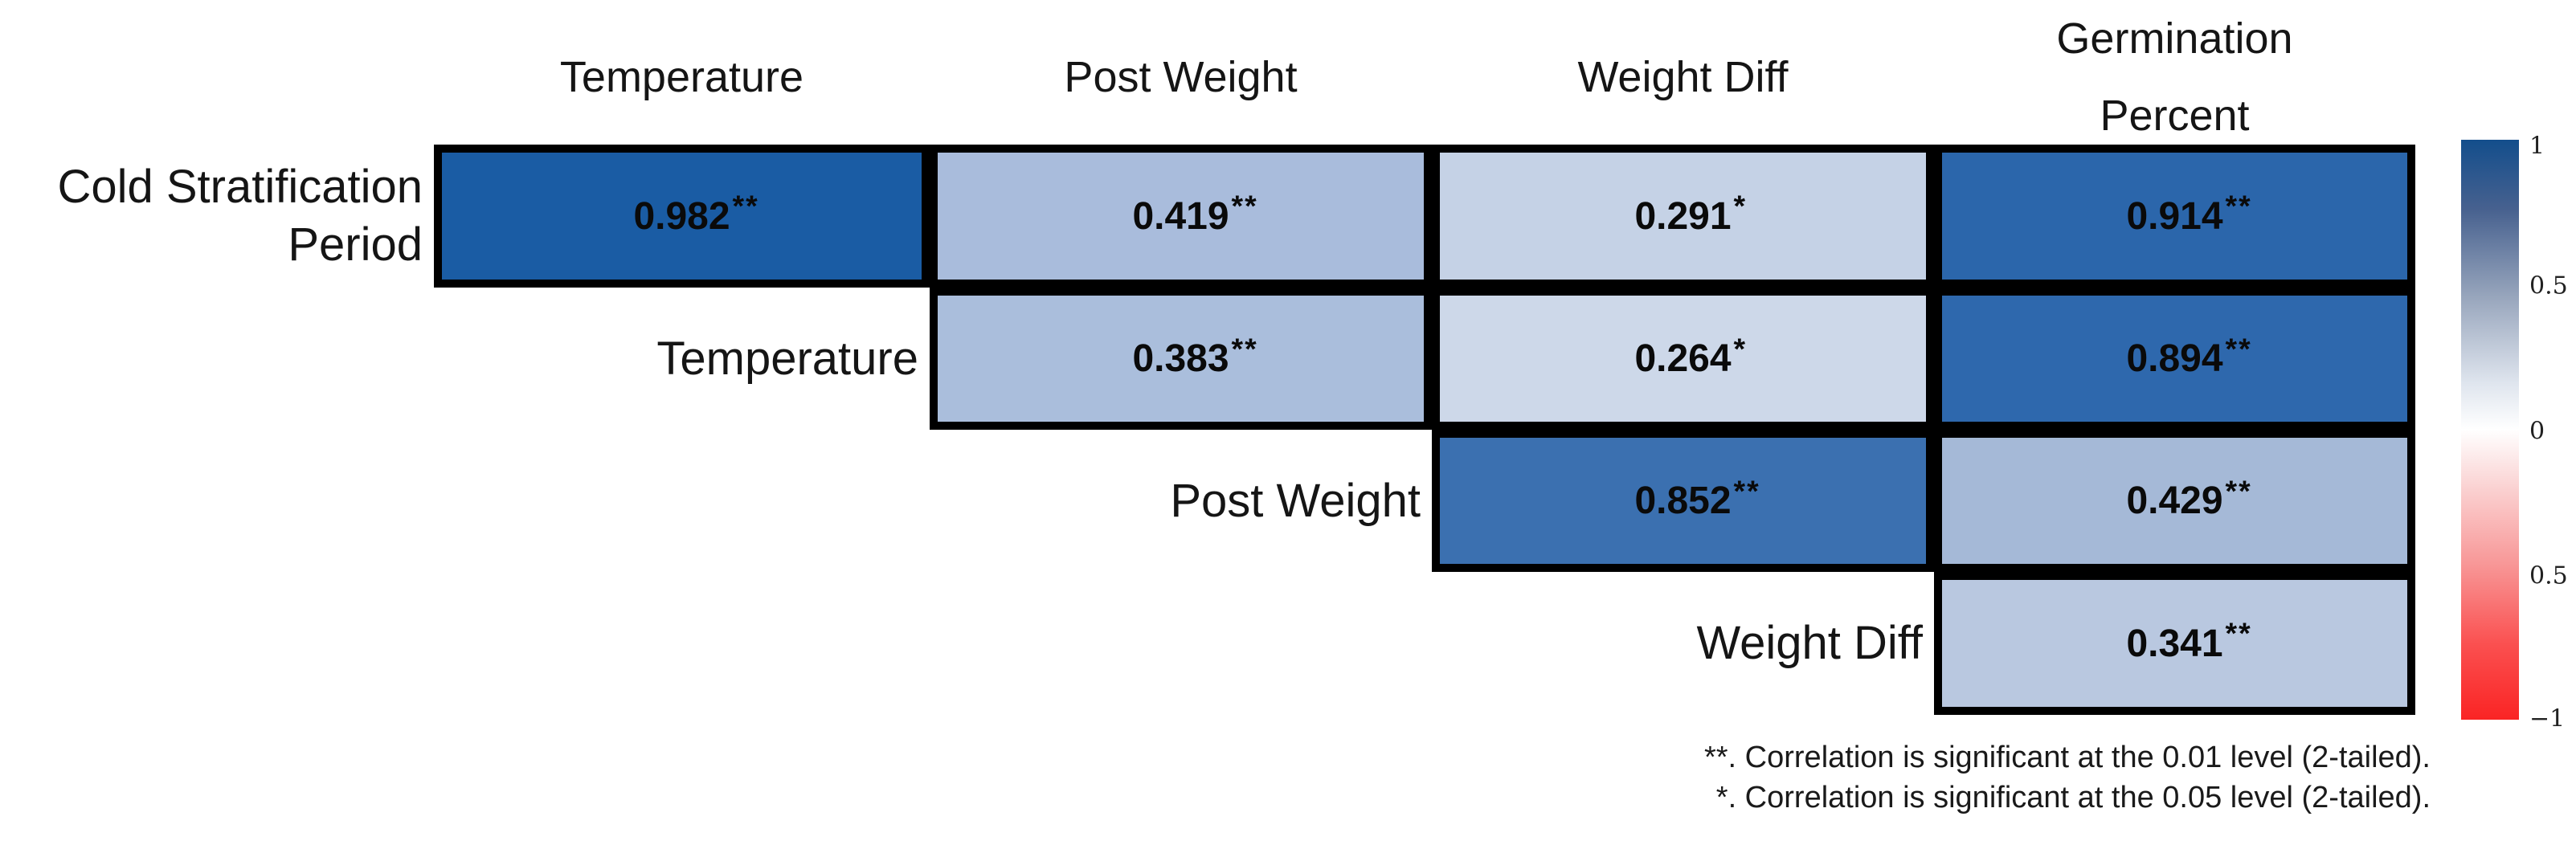  What do you see at coordinates (2537, 146) in the screenshot?
I see `colorbar-tick-1: 1` at bounding box center [2537, 146].